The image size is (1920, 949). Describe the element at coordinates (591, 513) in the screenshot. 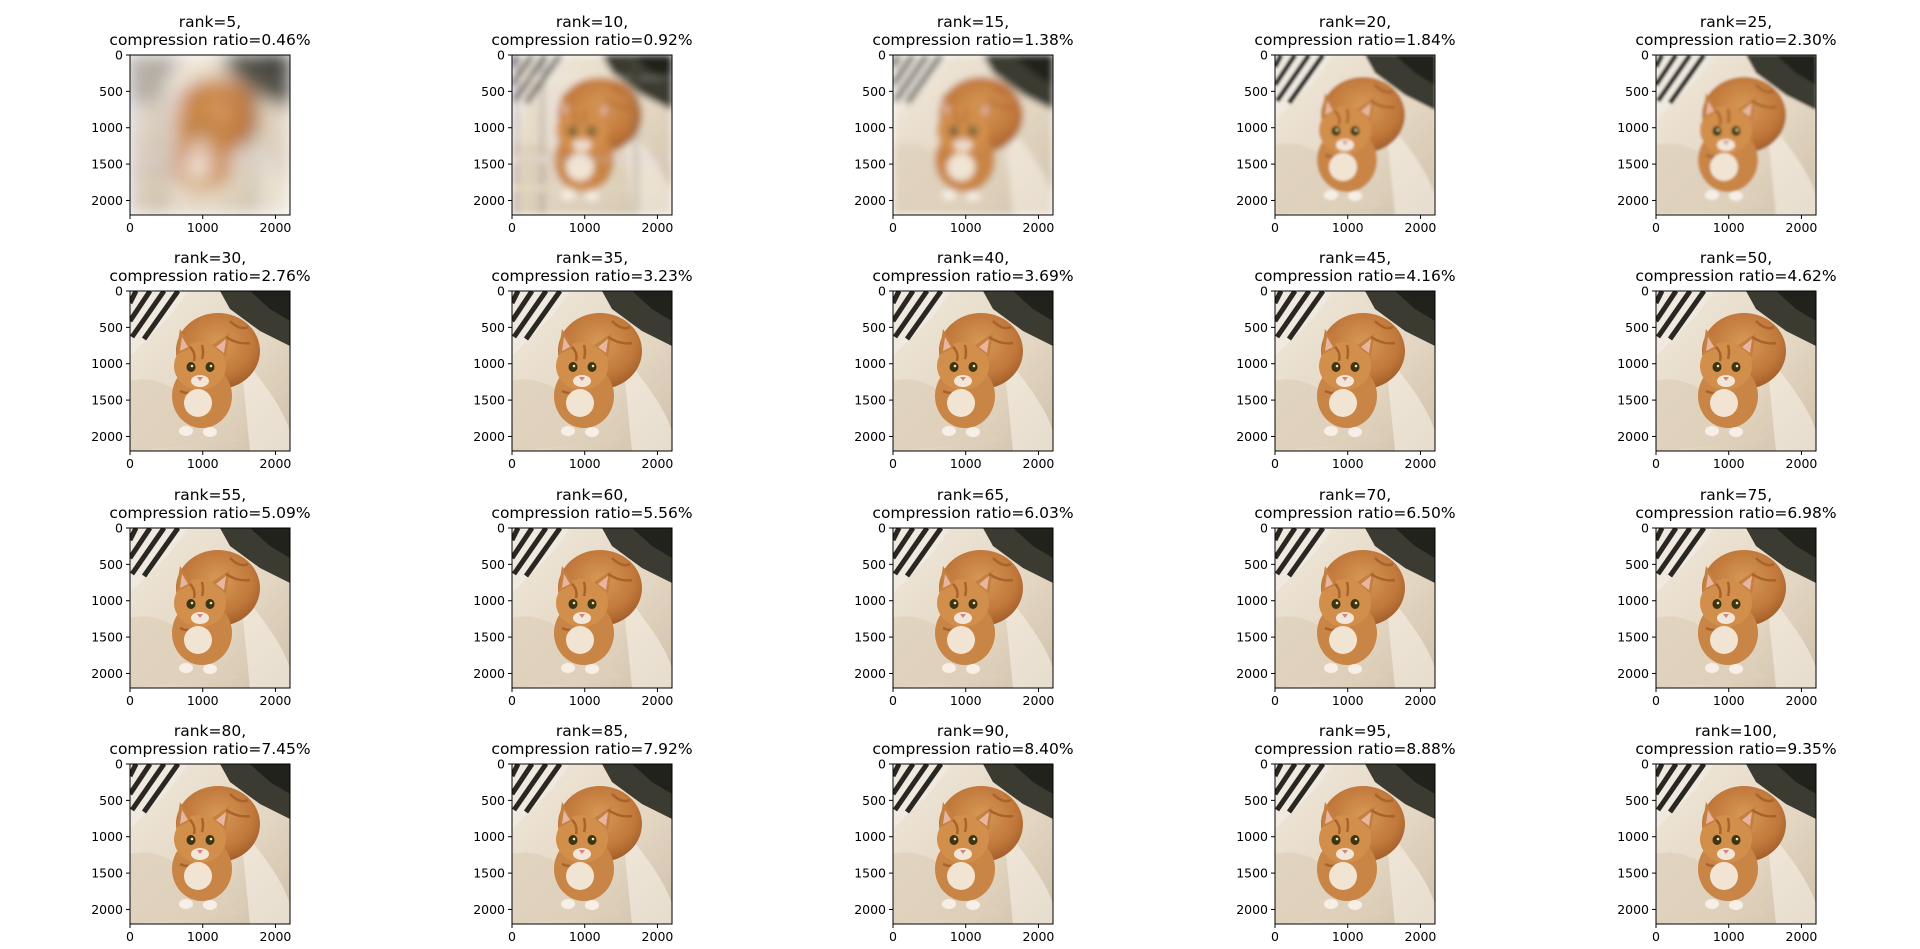

I see `subplot-title-ratio: compression ratio=5.56%` at that location.